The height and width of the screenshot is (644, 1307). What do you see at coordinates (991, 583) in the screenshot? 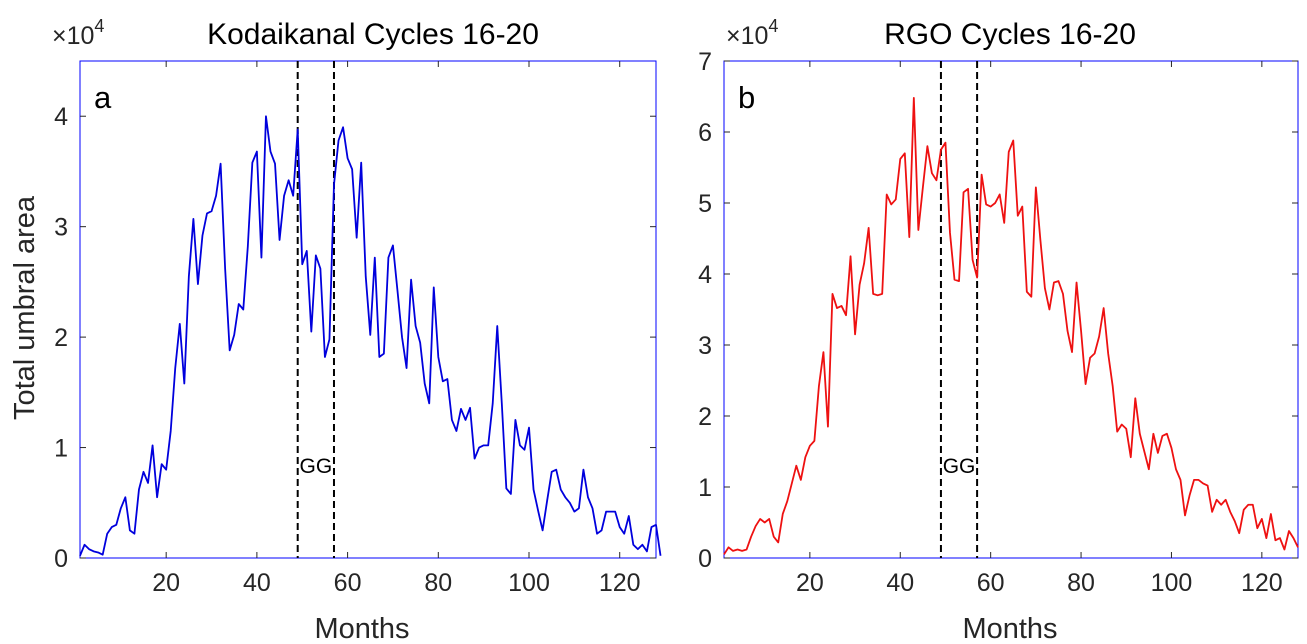
I see `chart-b-xtick-label: 60` at bounding box center [991, 583].